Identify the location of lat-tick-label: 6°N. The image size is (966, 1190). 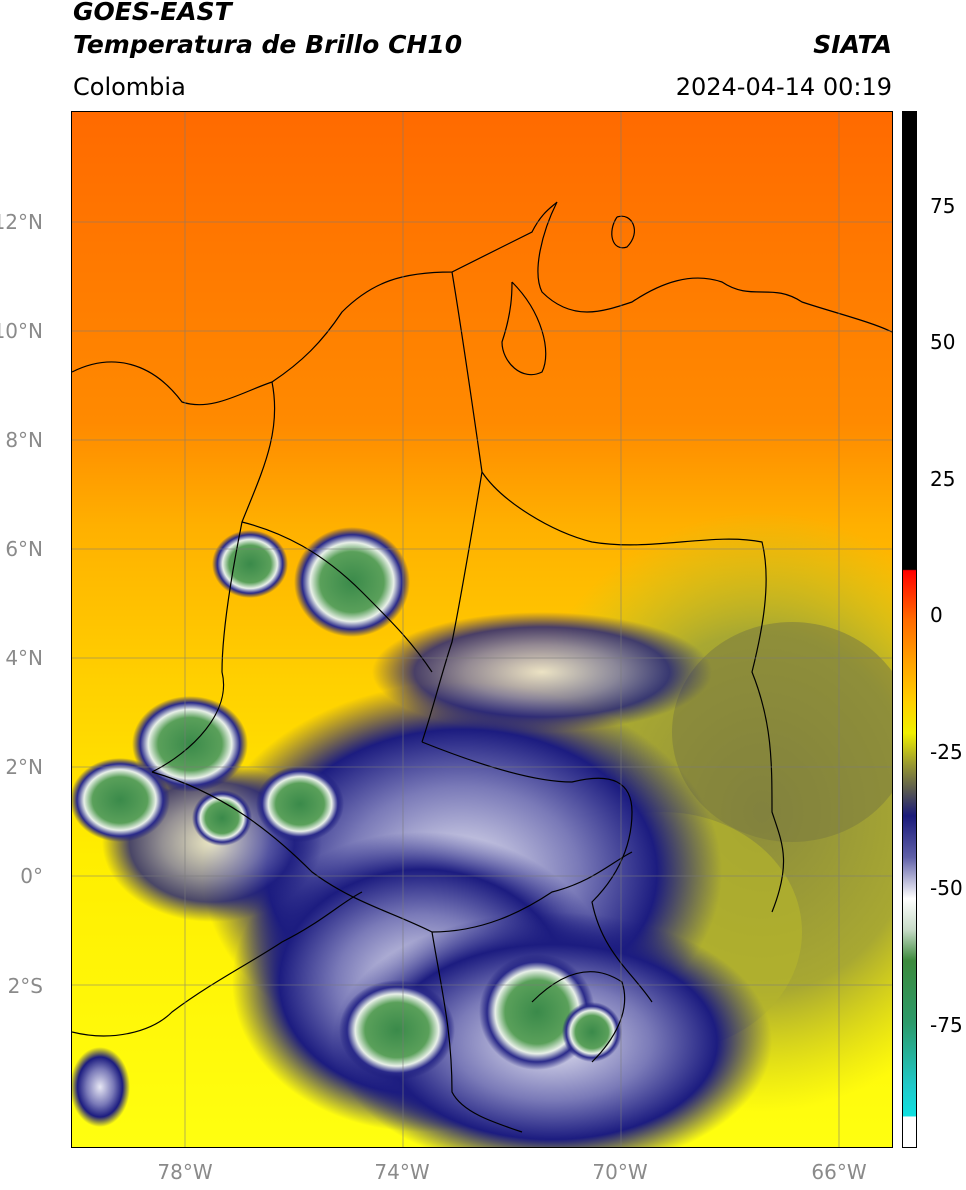
(24, 549).